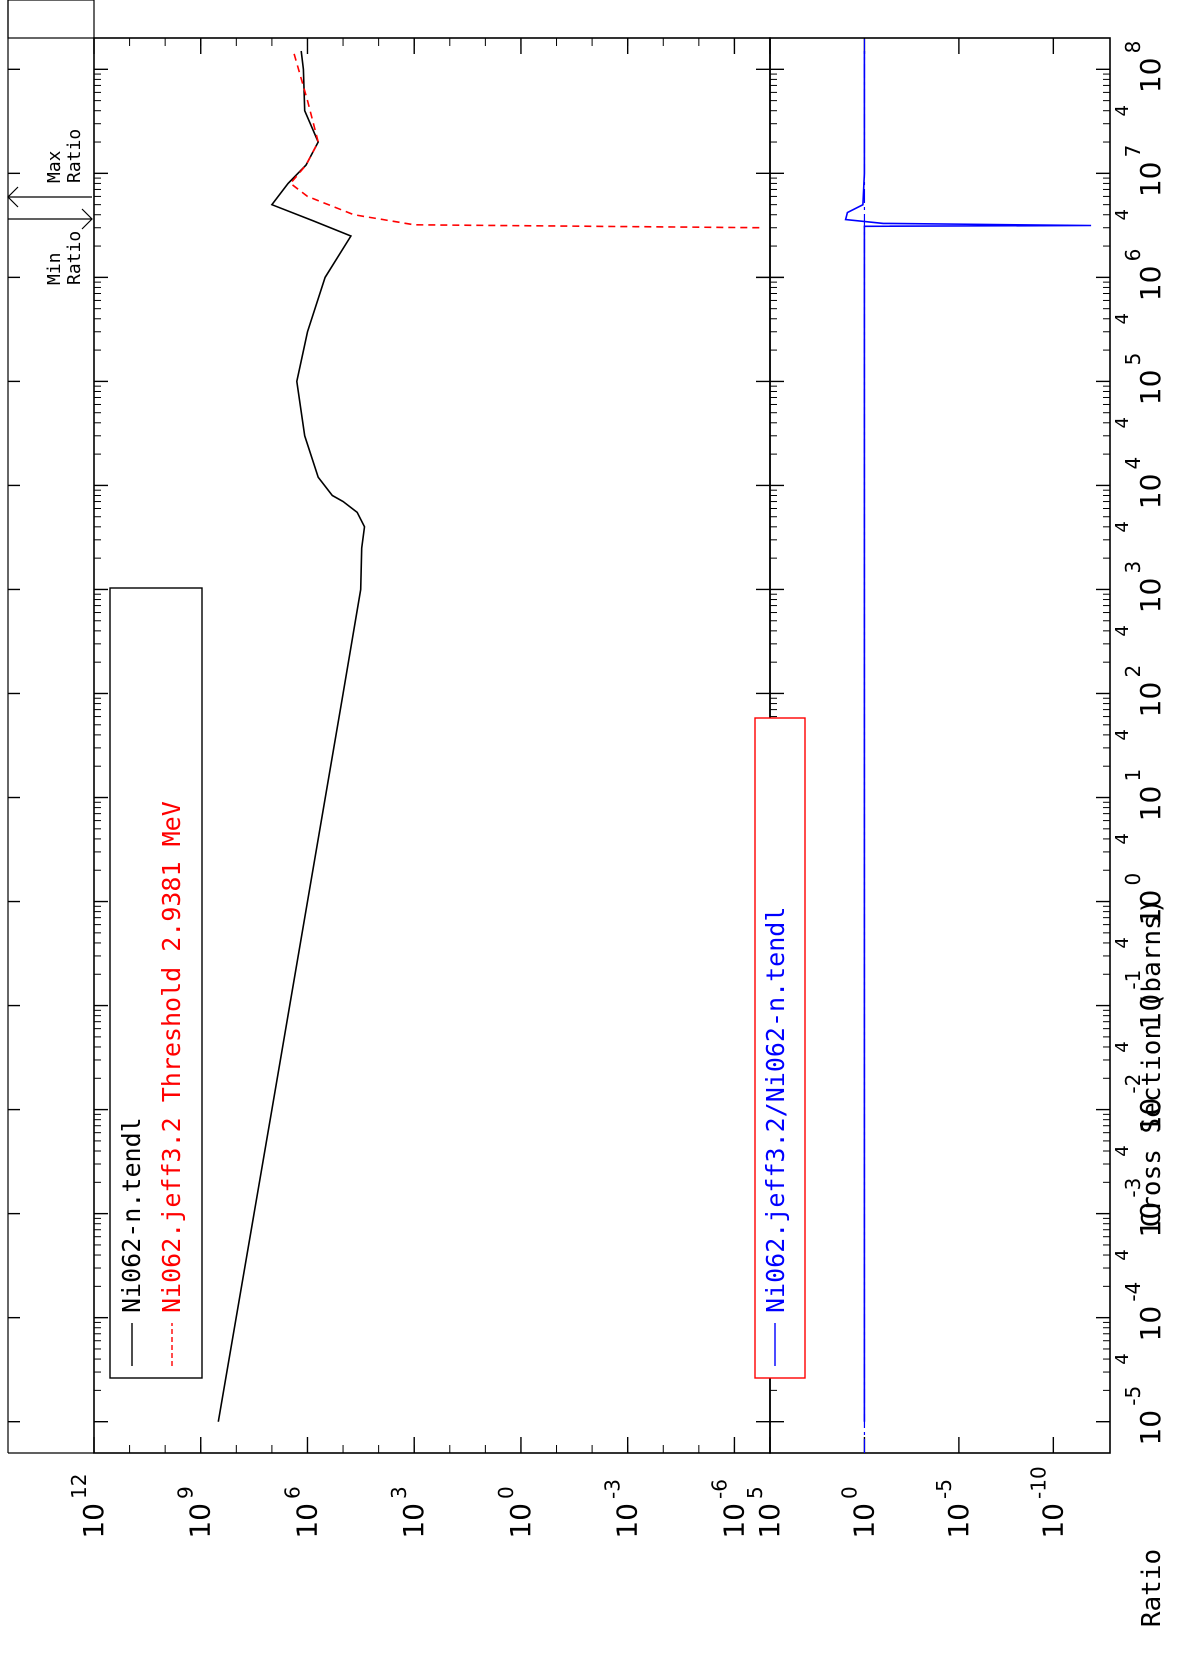  I want to click on x-tick-exponent: 4, so click(1133, 463).